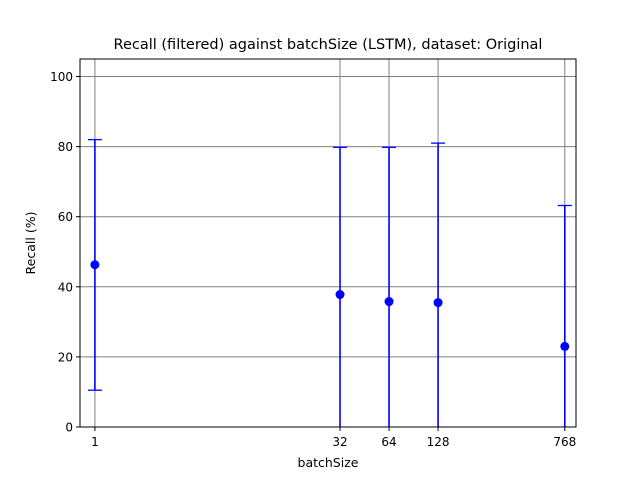 The image size is (640, 484). What do you see at coordinates (564, 442) in the screenshot?
I see `x-tick-label: 768` at bounding box center [564, 442].